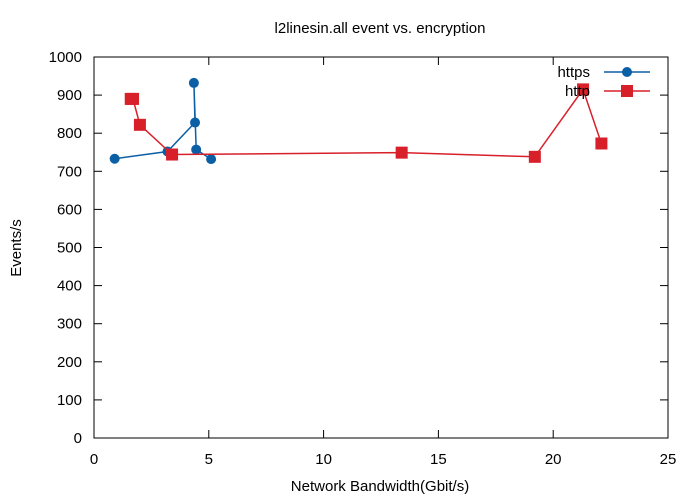 The width and height of the screenshot is (700, 500). Describe the element at coordinates (94, 459) in the screenshot. I see `x-tick-label: 0` at that location.